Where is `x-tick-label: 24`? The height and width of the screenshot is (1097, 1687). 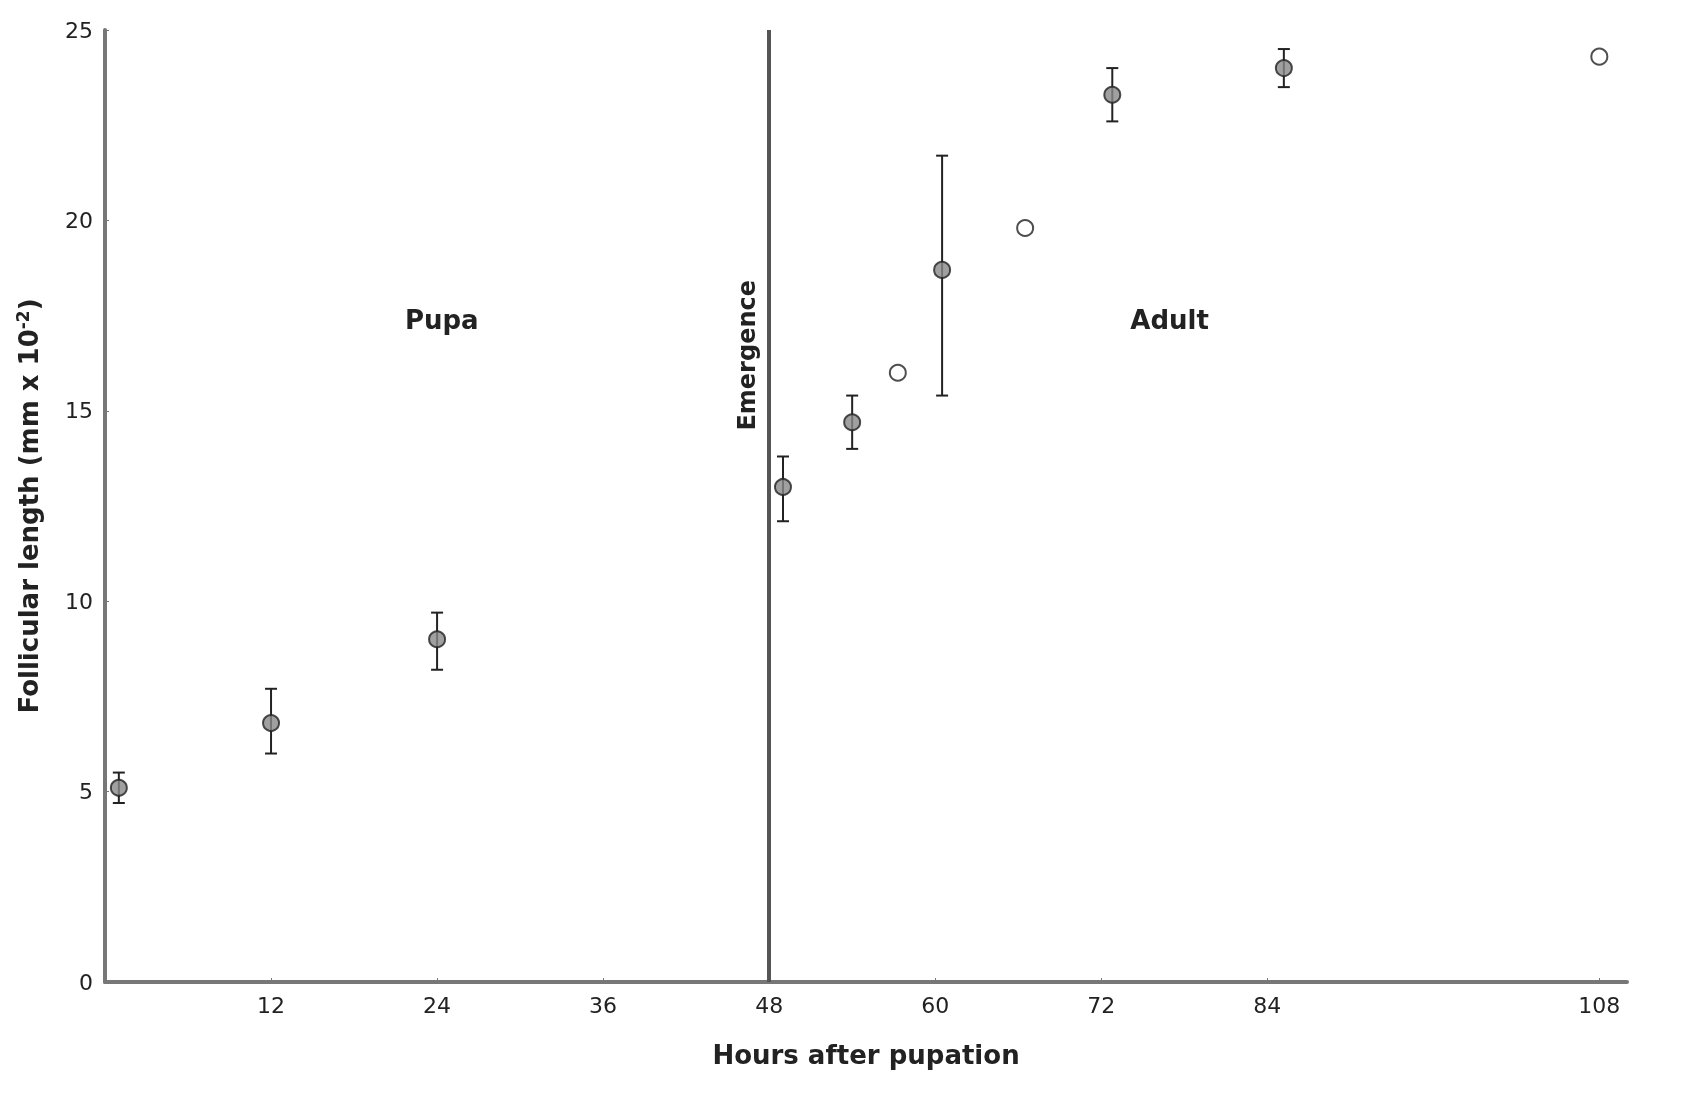
x-tick-label: 24 is located at coordinates (437, 1005).